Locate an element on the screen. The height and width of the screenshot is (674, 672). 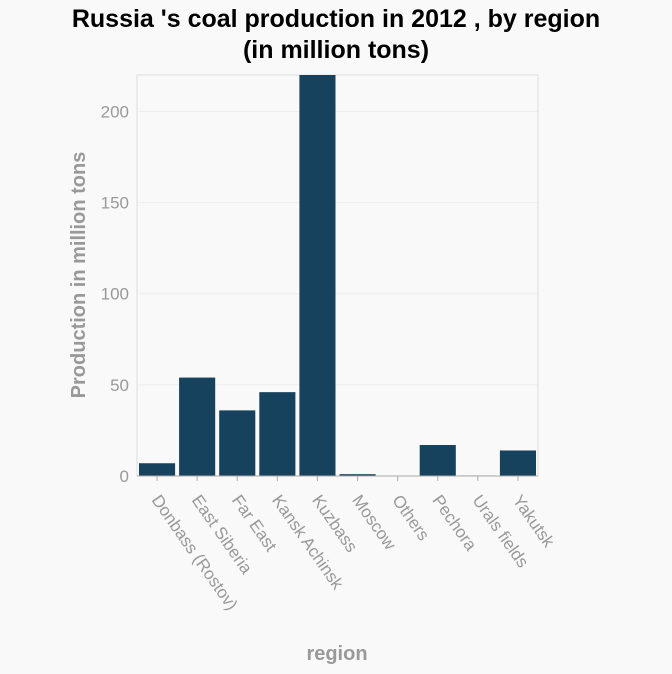
y-tick-label: 200 is located at coordinates (115, 111).